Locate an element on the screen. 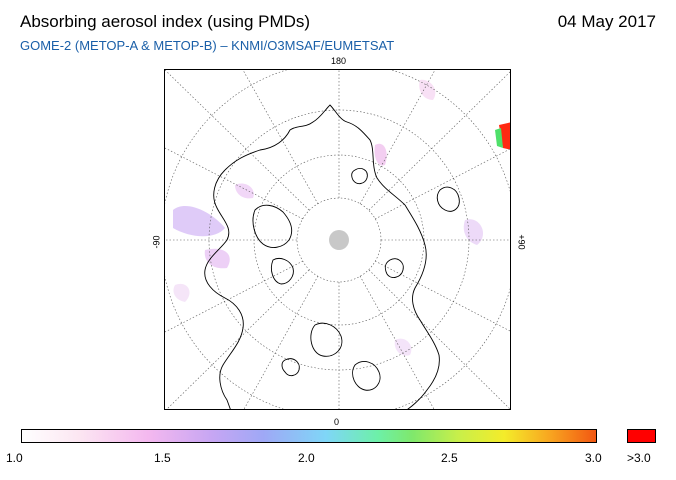 The width and height of the screenshot is (676, 480). colorbar-tick-label: 1.0 is located at coordinates (14, 458).